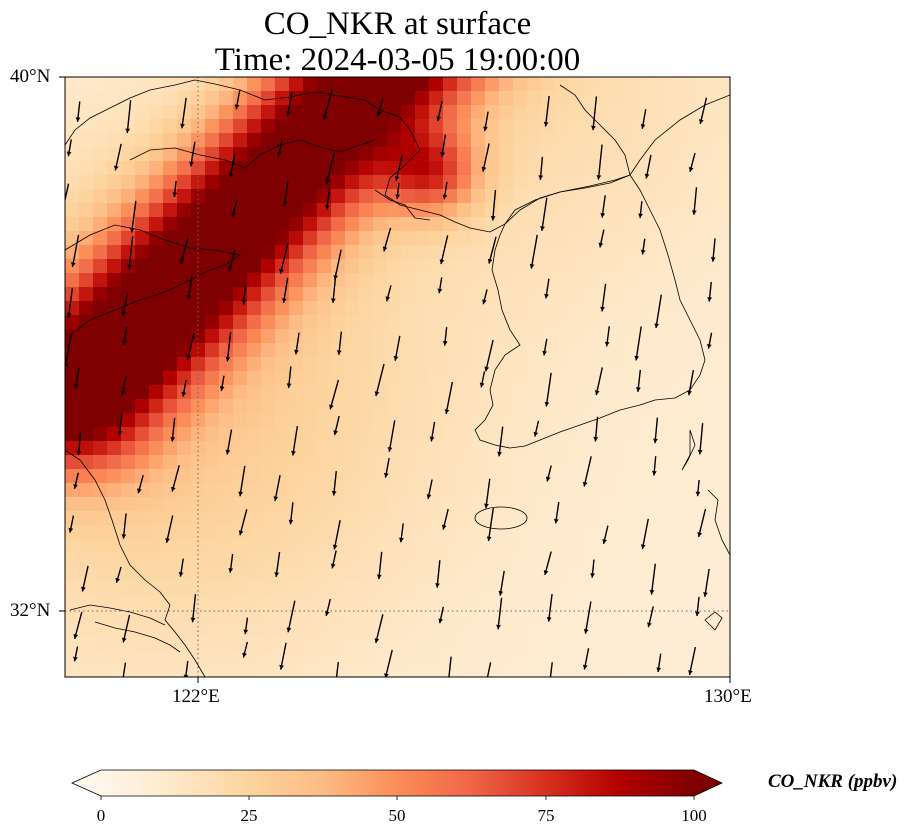 The image size is (920, 836). What do you see at coordinates (694, 815) in the screenshot?
I see `colorbar-tick-100: 100` at bounding box center [694, 815].